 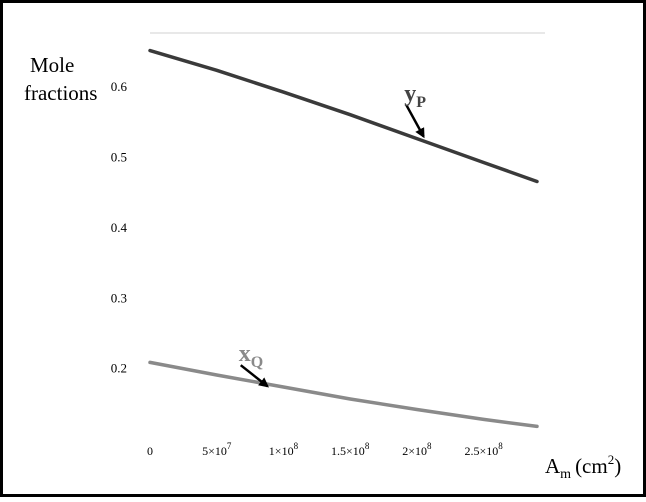 What do you see at coordinates (417, 449) in the screenshot?
I see `x-tick-label: 2×10⁸` at bounding box center [417, 449].